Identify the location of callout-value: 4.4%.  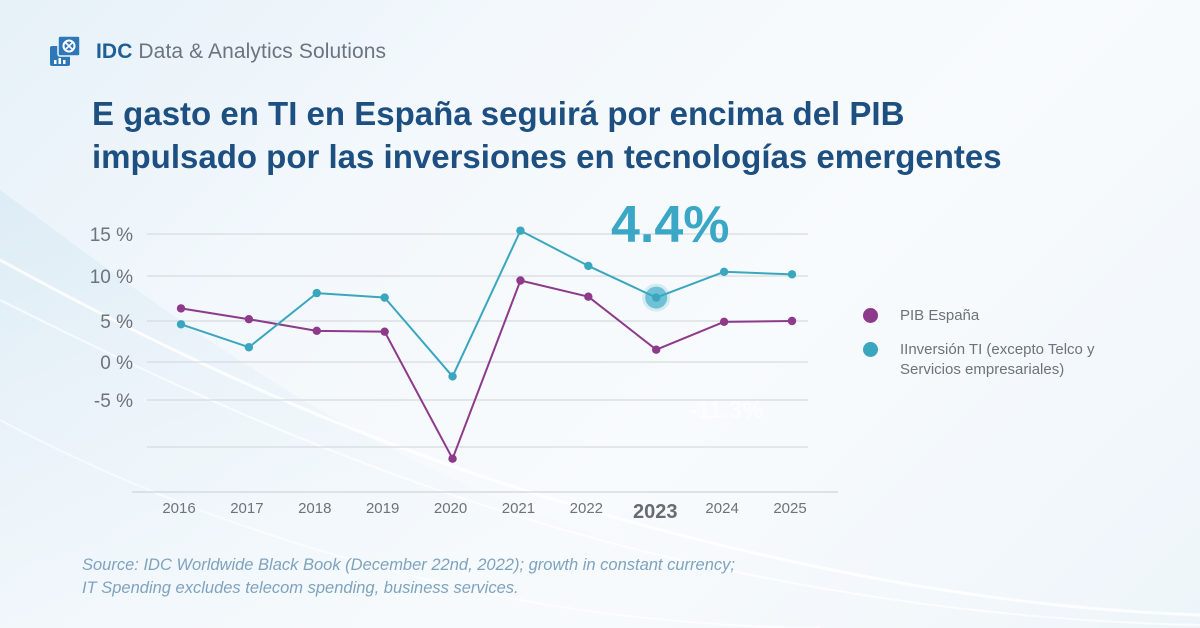
(670, 225).